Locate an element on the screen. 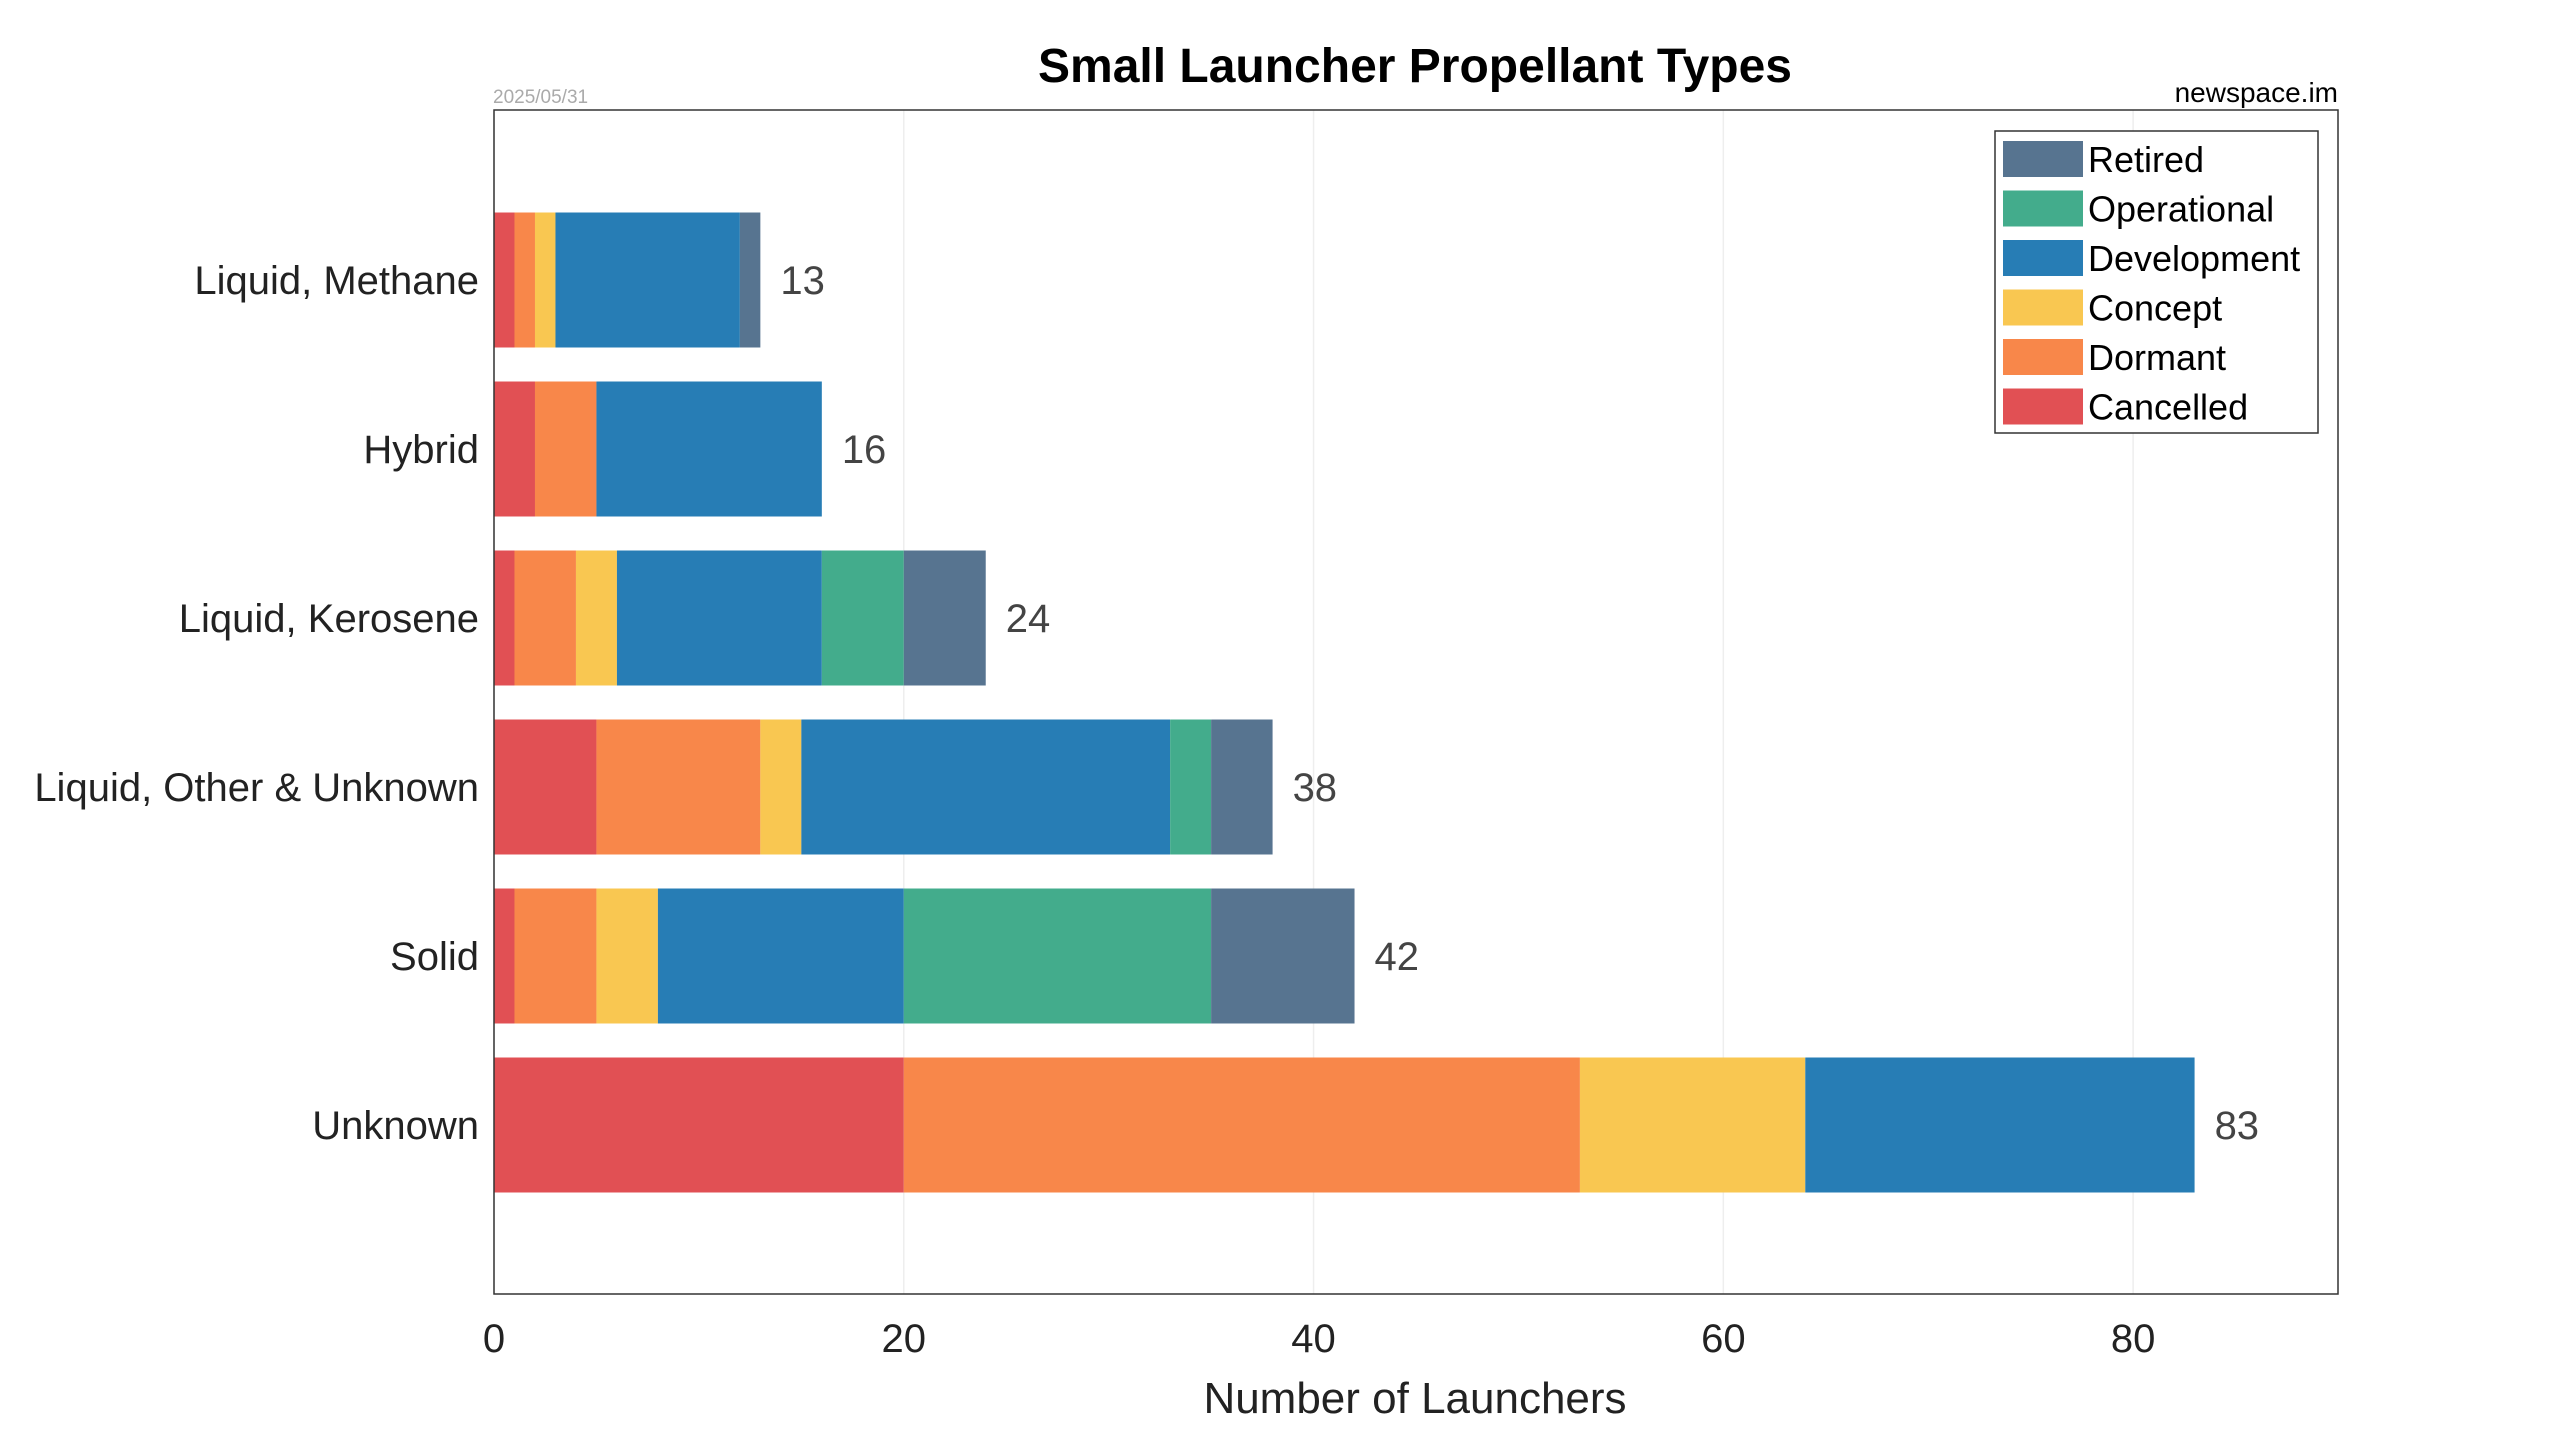 This screenshot has height=1440, width=2560. x-axis-label: Number of Launchers is located at coordinates (1414, 1398).